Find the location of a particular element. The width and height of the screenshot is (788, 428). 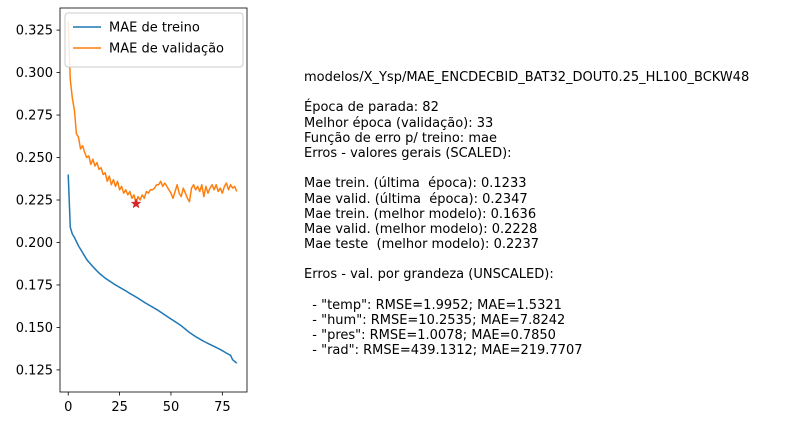

y-tick-label-1: 0.150 is located at coordinates (34, 328).